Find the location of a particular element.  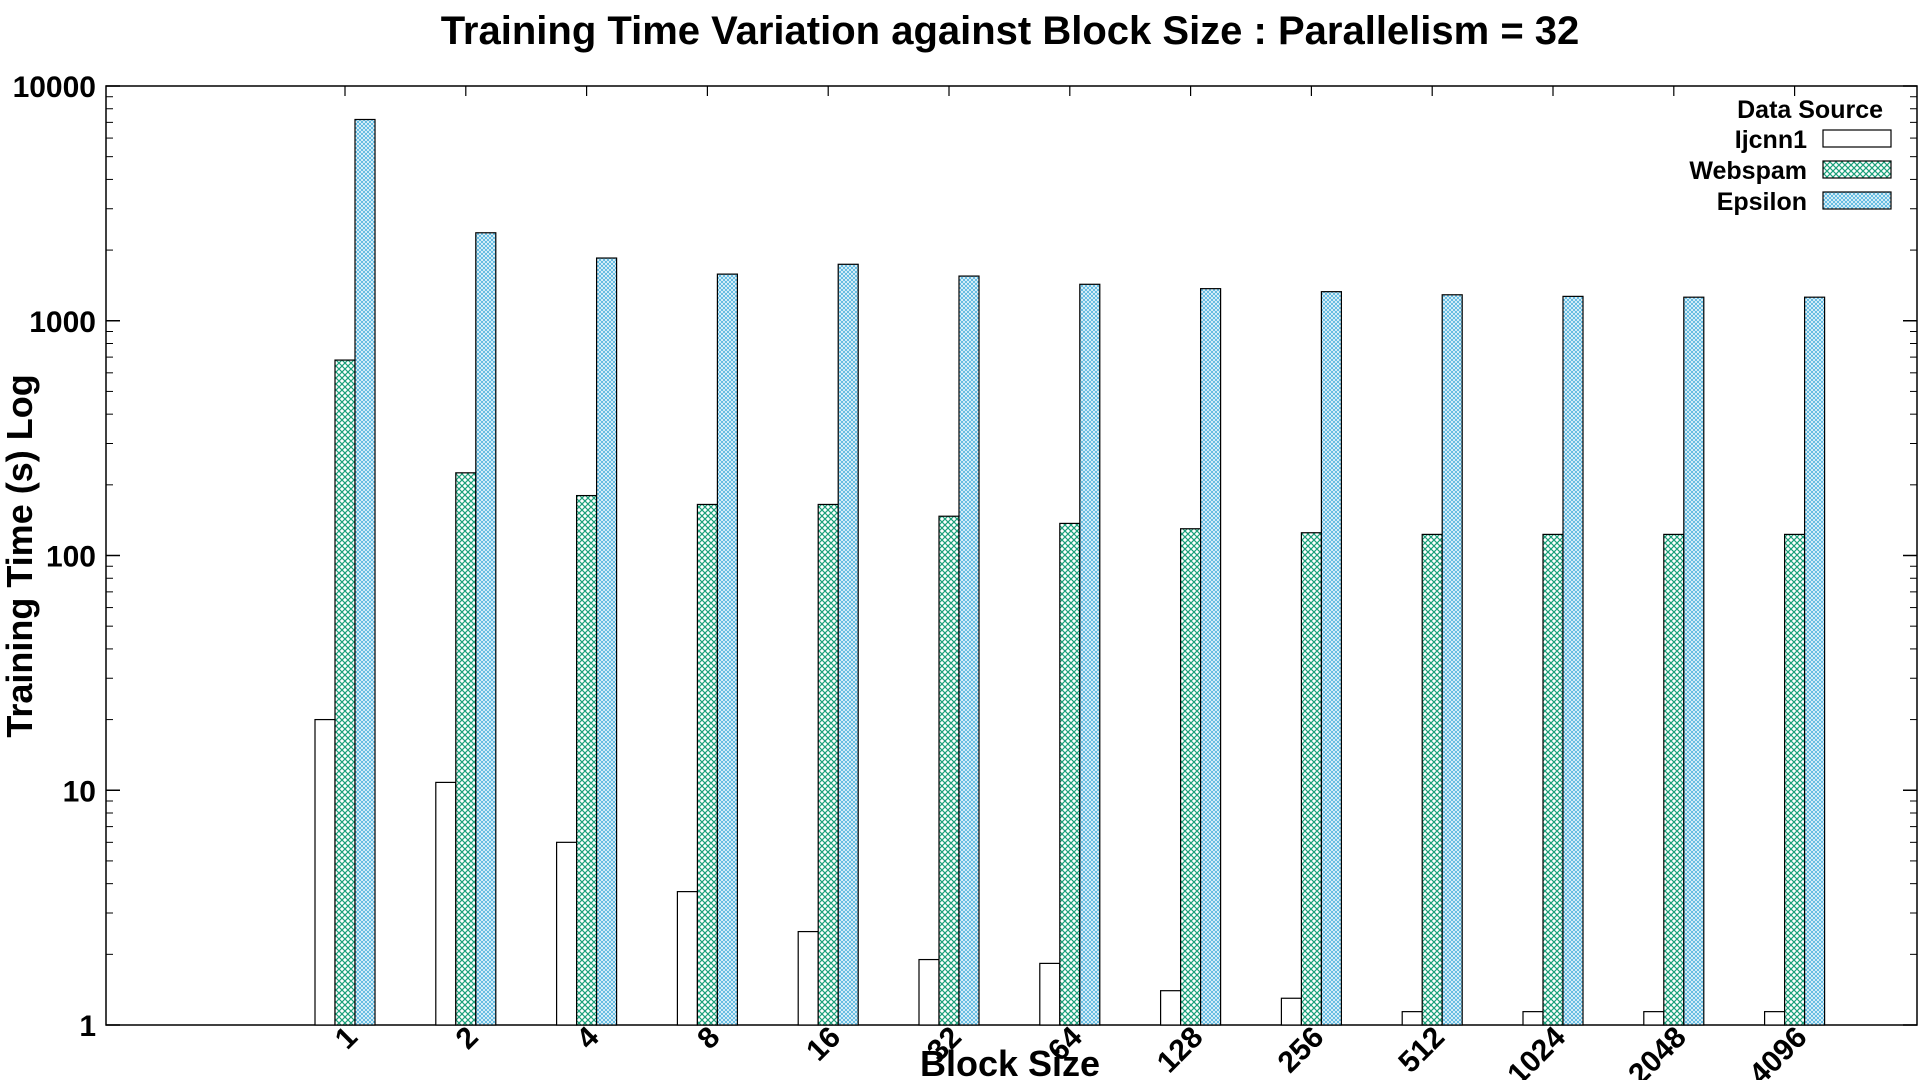

x-tick-label: 128 is located at coordinates (1180, 1050).